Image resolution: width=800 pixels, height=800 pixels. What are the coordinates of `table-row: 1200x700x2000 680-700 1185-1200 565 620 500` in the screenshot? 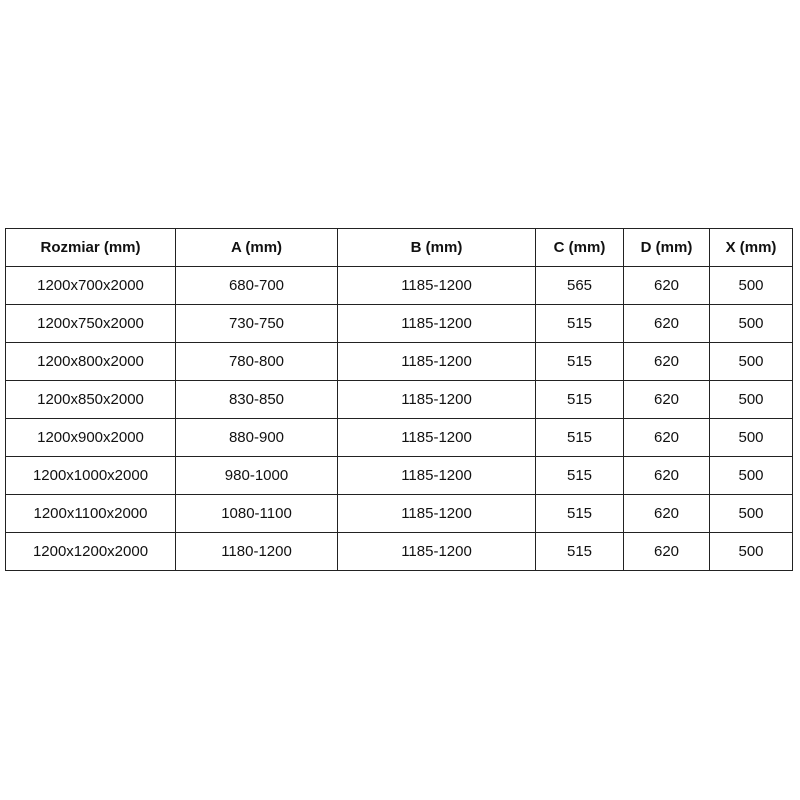 It's located at (399, 285).